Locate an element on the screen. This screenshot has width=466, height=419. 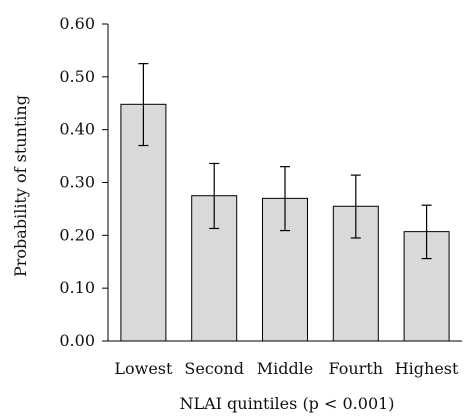
y-axis-title: Probability of stunting is located at coordinates (20, 186).